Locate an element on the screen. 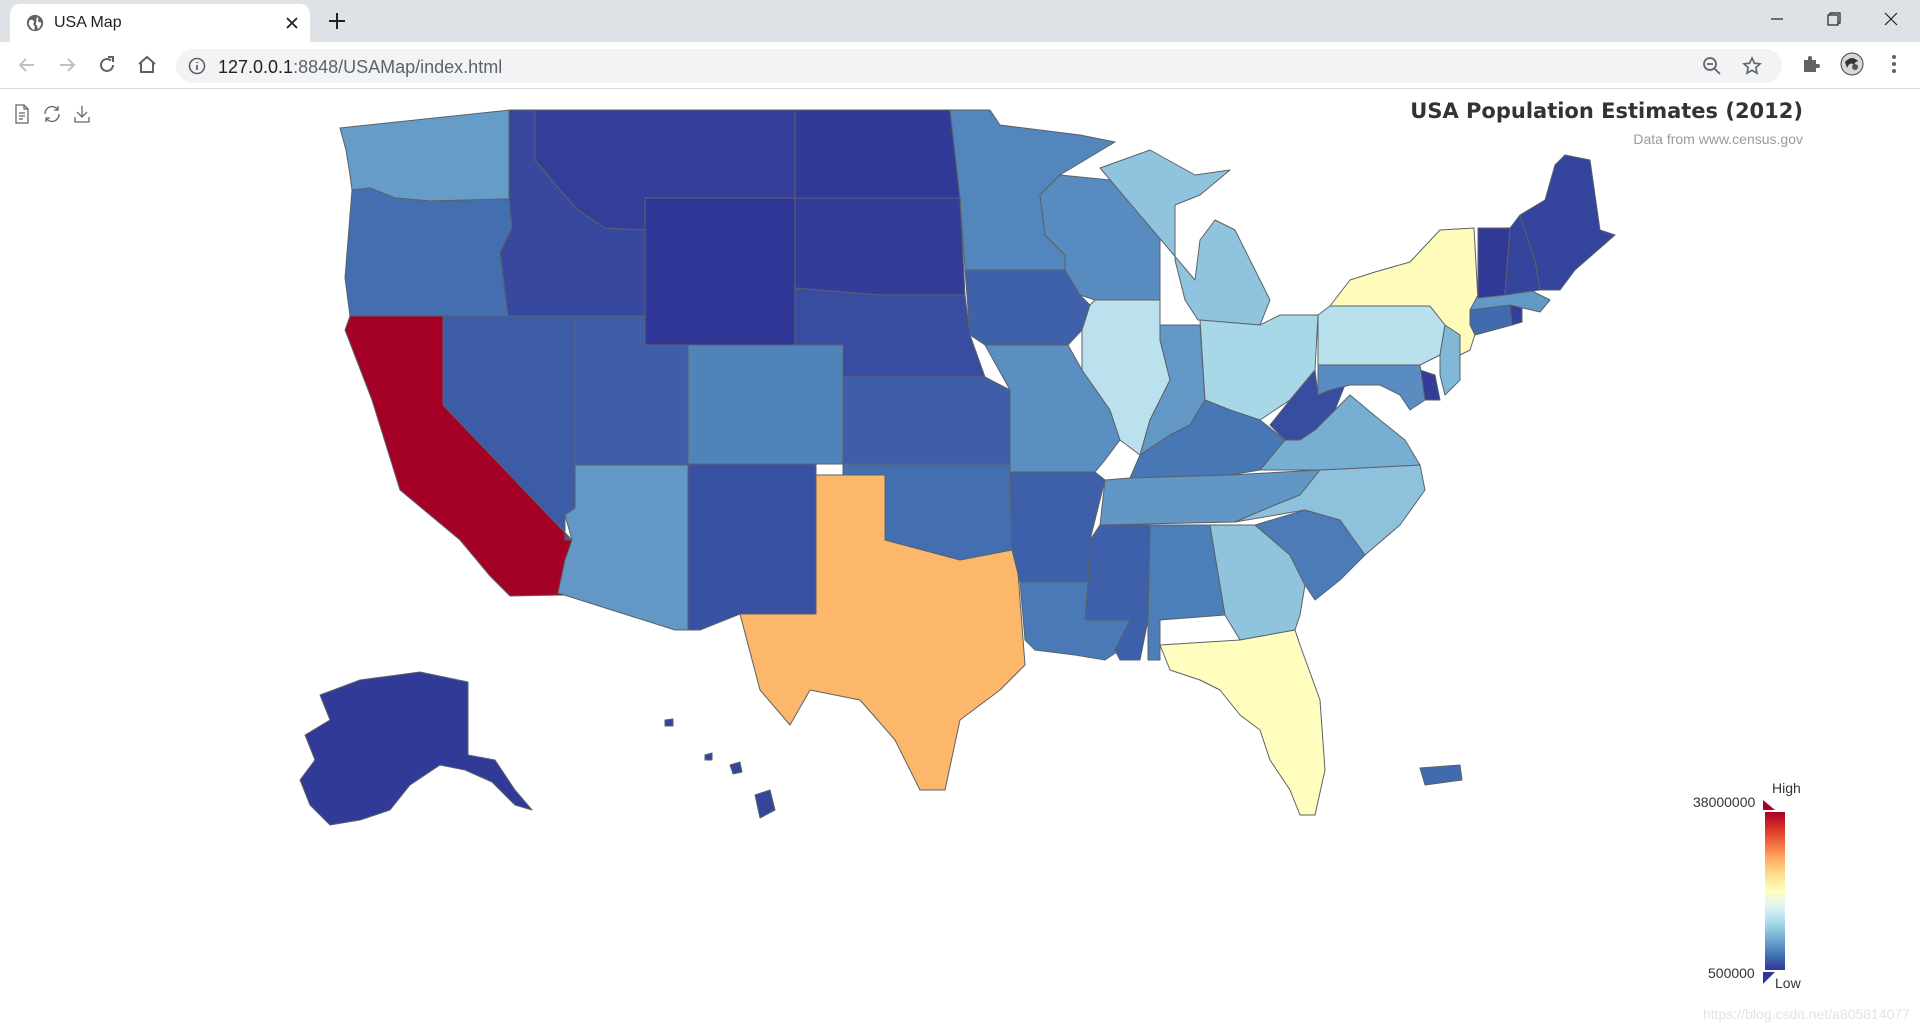 This screenshot has width=1920, height=1028. extensions-puzzle-icon is located at coordinates (1812, 64).